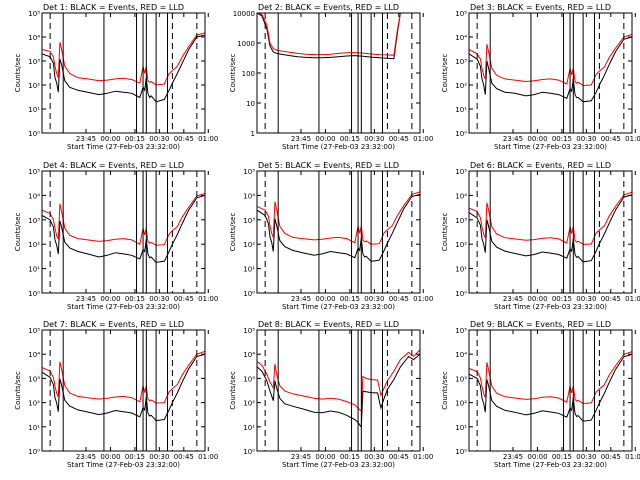 Image resolution: width=640 pixels, height=480 pixels. I want to click on y-tick-label: 100, so click(248, 74).